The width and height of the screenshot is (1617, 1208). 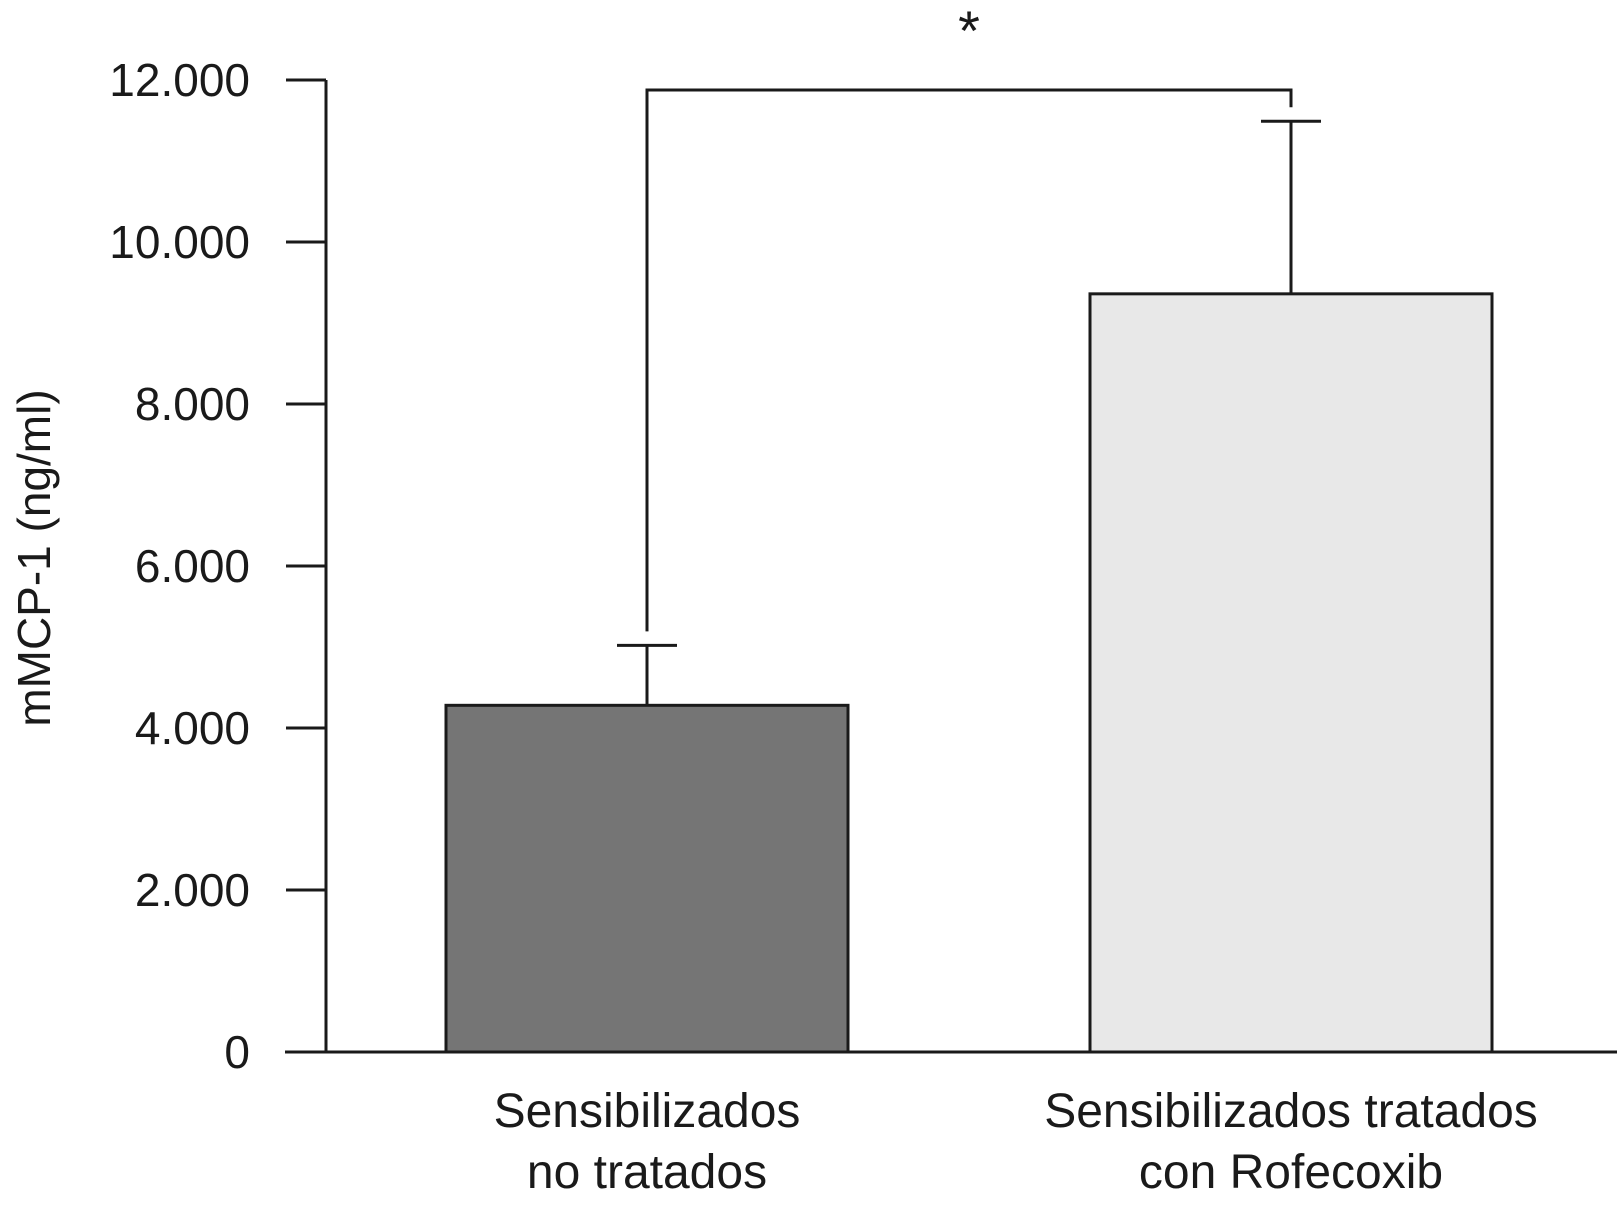 What do you see at coordinates (647, 1172) in the screenshot?
I see `category-label-1: no tratados` at bounding box center [647, 1172].